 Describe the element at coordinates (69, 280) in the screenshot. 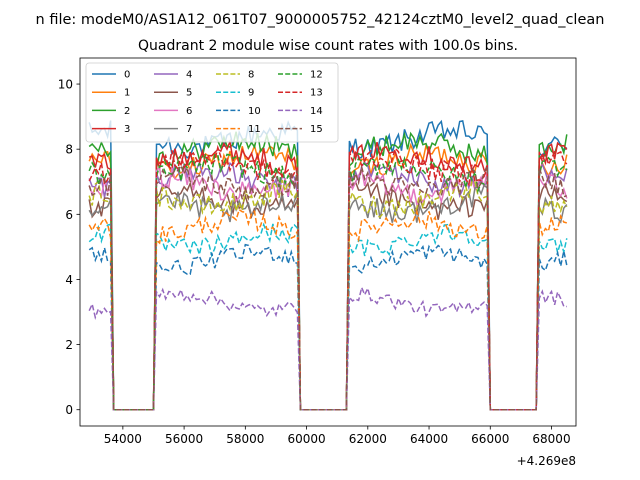

I see `y-tick-label: 4` at that location.